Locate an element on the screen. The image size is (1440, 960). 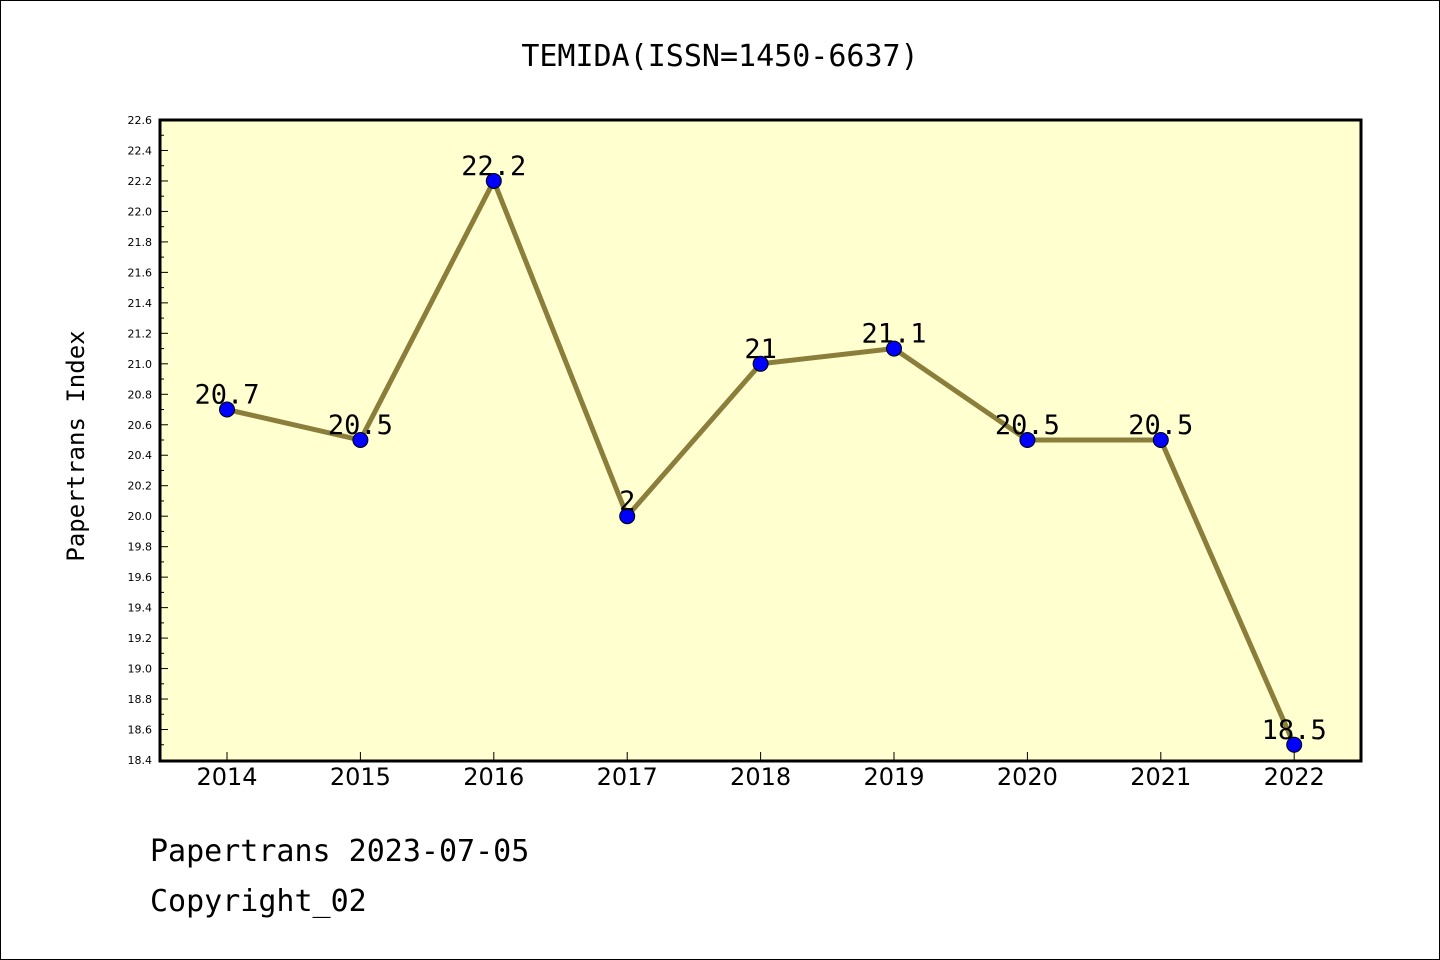
x-tick-label: 2022 is located at coordinates (1294, 777).